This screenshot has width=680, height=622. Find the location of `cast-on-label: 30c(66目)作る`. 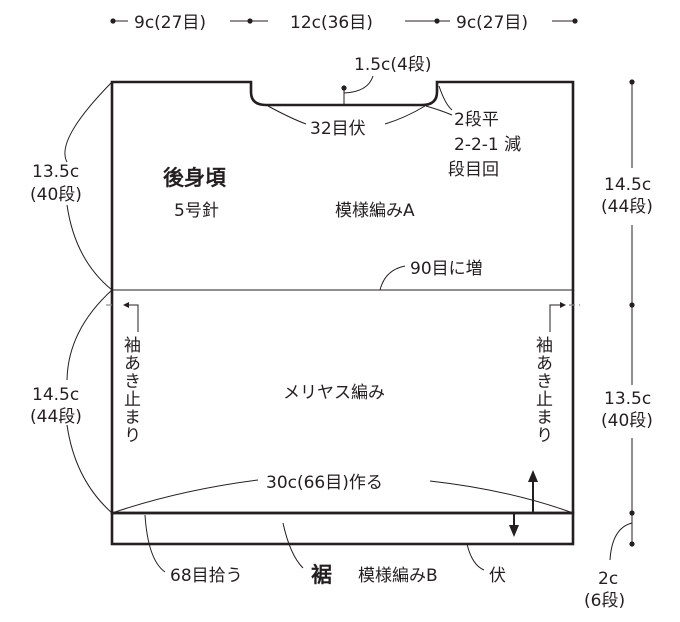

cast-on-label: 30c(66目)作る is located at coordinates (324, 483).